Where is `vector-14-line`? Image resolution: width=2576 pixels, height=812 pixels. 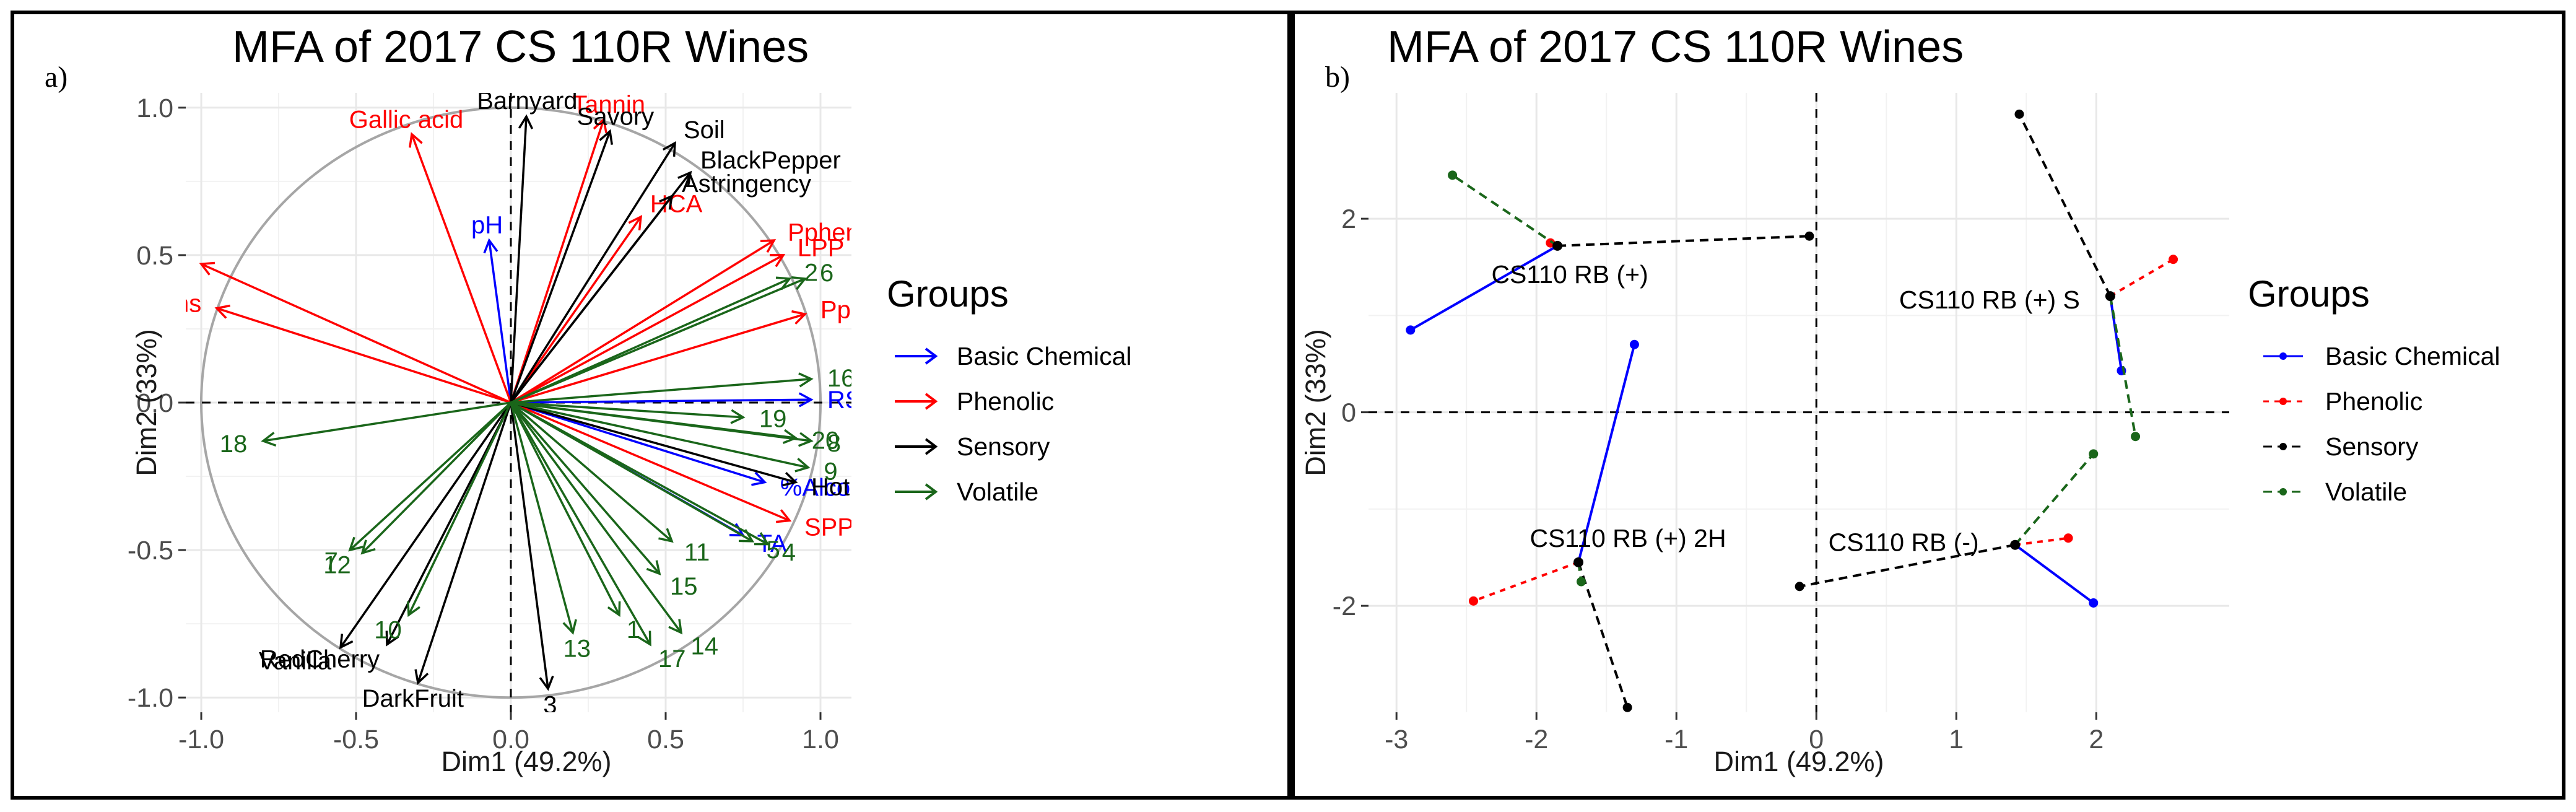
vector-14-line is located at coordinates (596, 517).